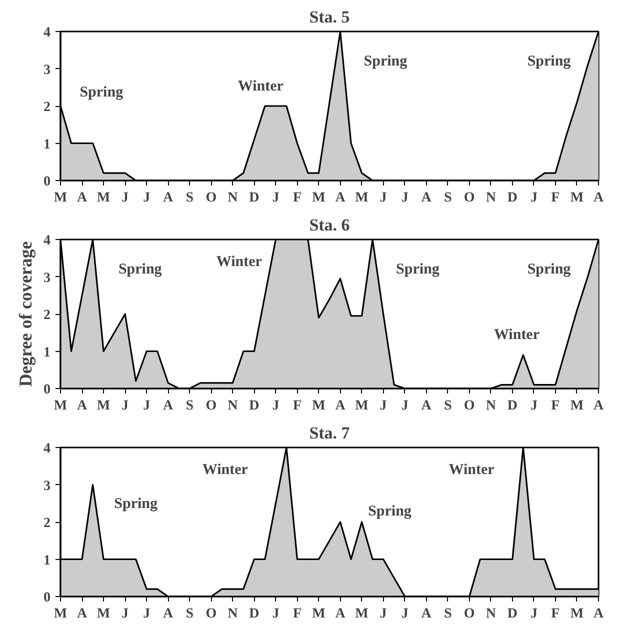  I want to click on y-axis-title: Degree of coverage, so click(26, 314).